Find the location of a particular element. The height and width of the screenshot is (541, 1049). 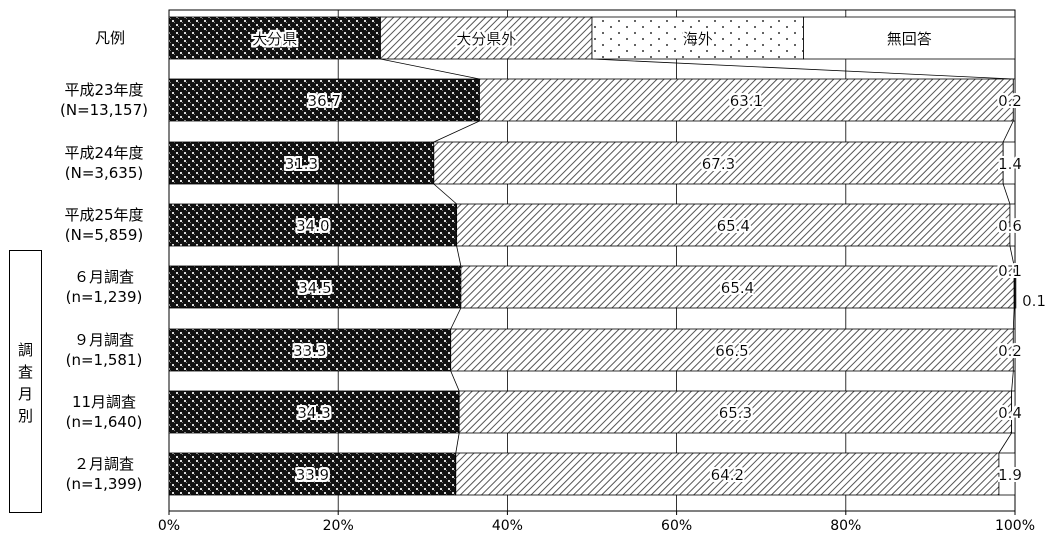

category-name: 平成24年度 is located at coordinates (104, 153).